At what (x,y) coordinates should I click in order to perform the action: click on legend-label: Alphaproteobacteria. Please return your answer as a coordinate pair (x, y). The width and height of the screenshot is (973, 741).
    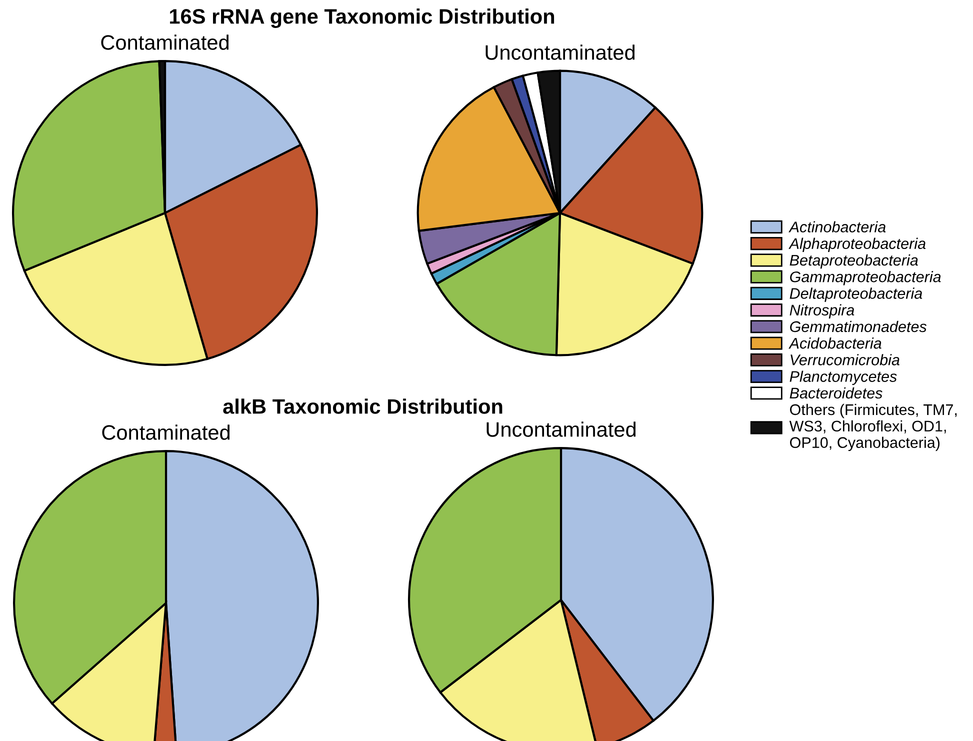
    Looking at the image, I should click on (857, 245).